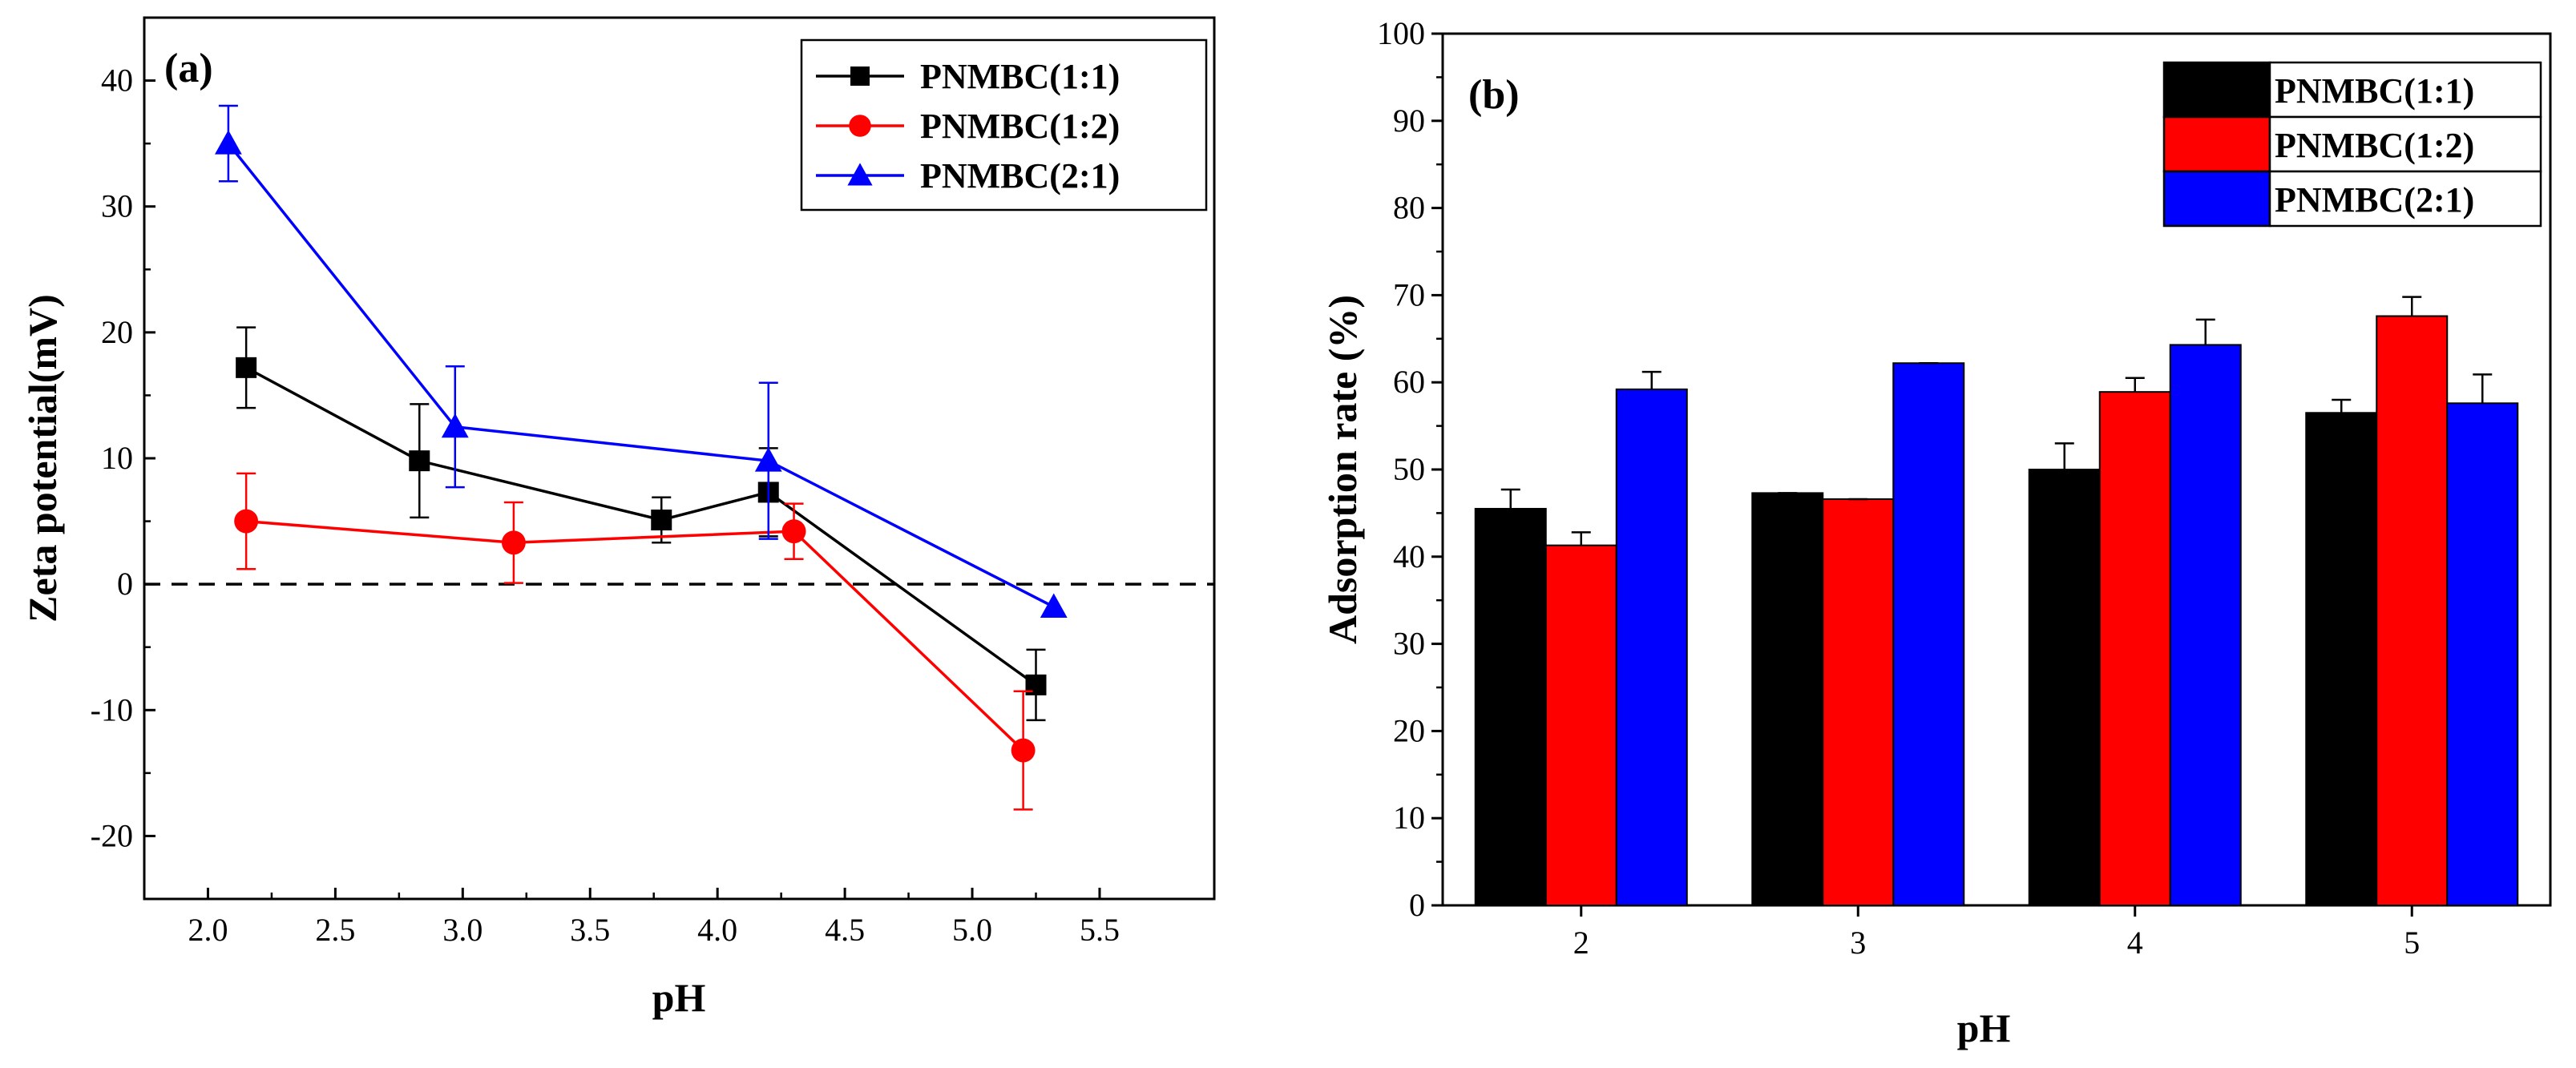  Describe the element at coordinates (1409, 121) in the screenshot. I see `panel-b-y-tick-label: 90` at that location.